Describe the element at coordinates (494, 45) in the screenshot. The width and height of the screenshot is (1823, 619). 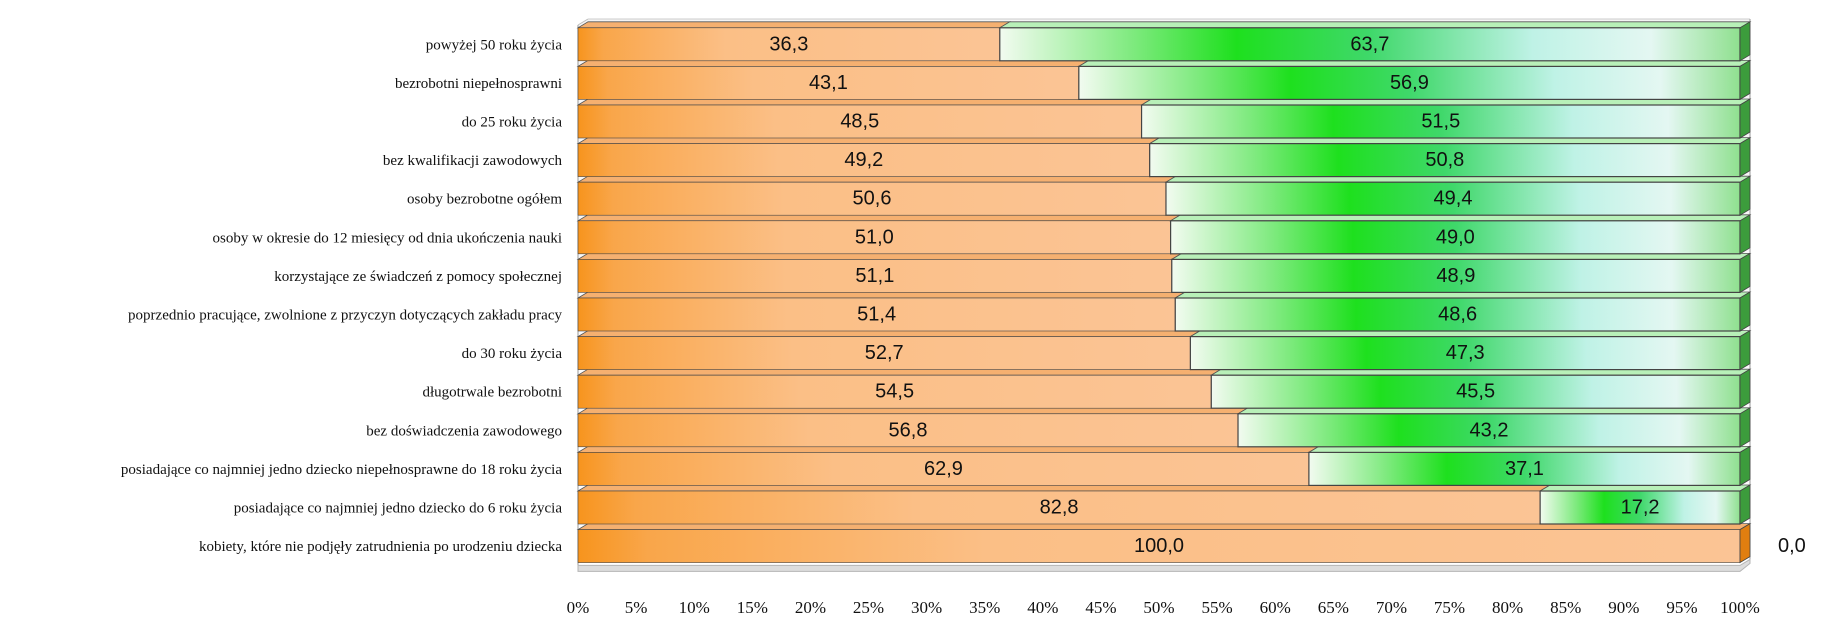
I see `category-label: powyżej 50 roku życia` at that location.